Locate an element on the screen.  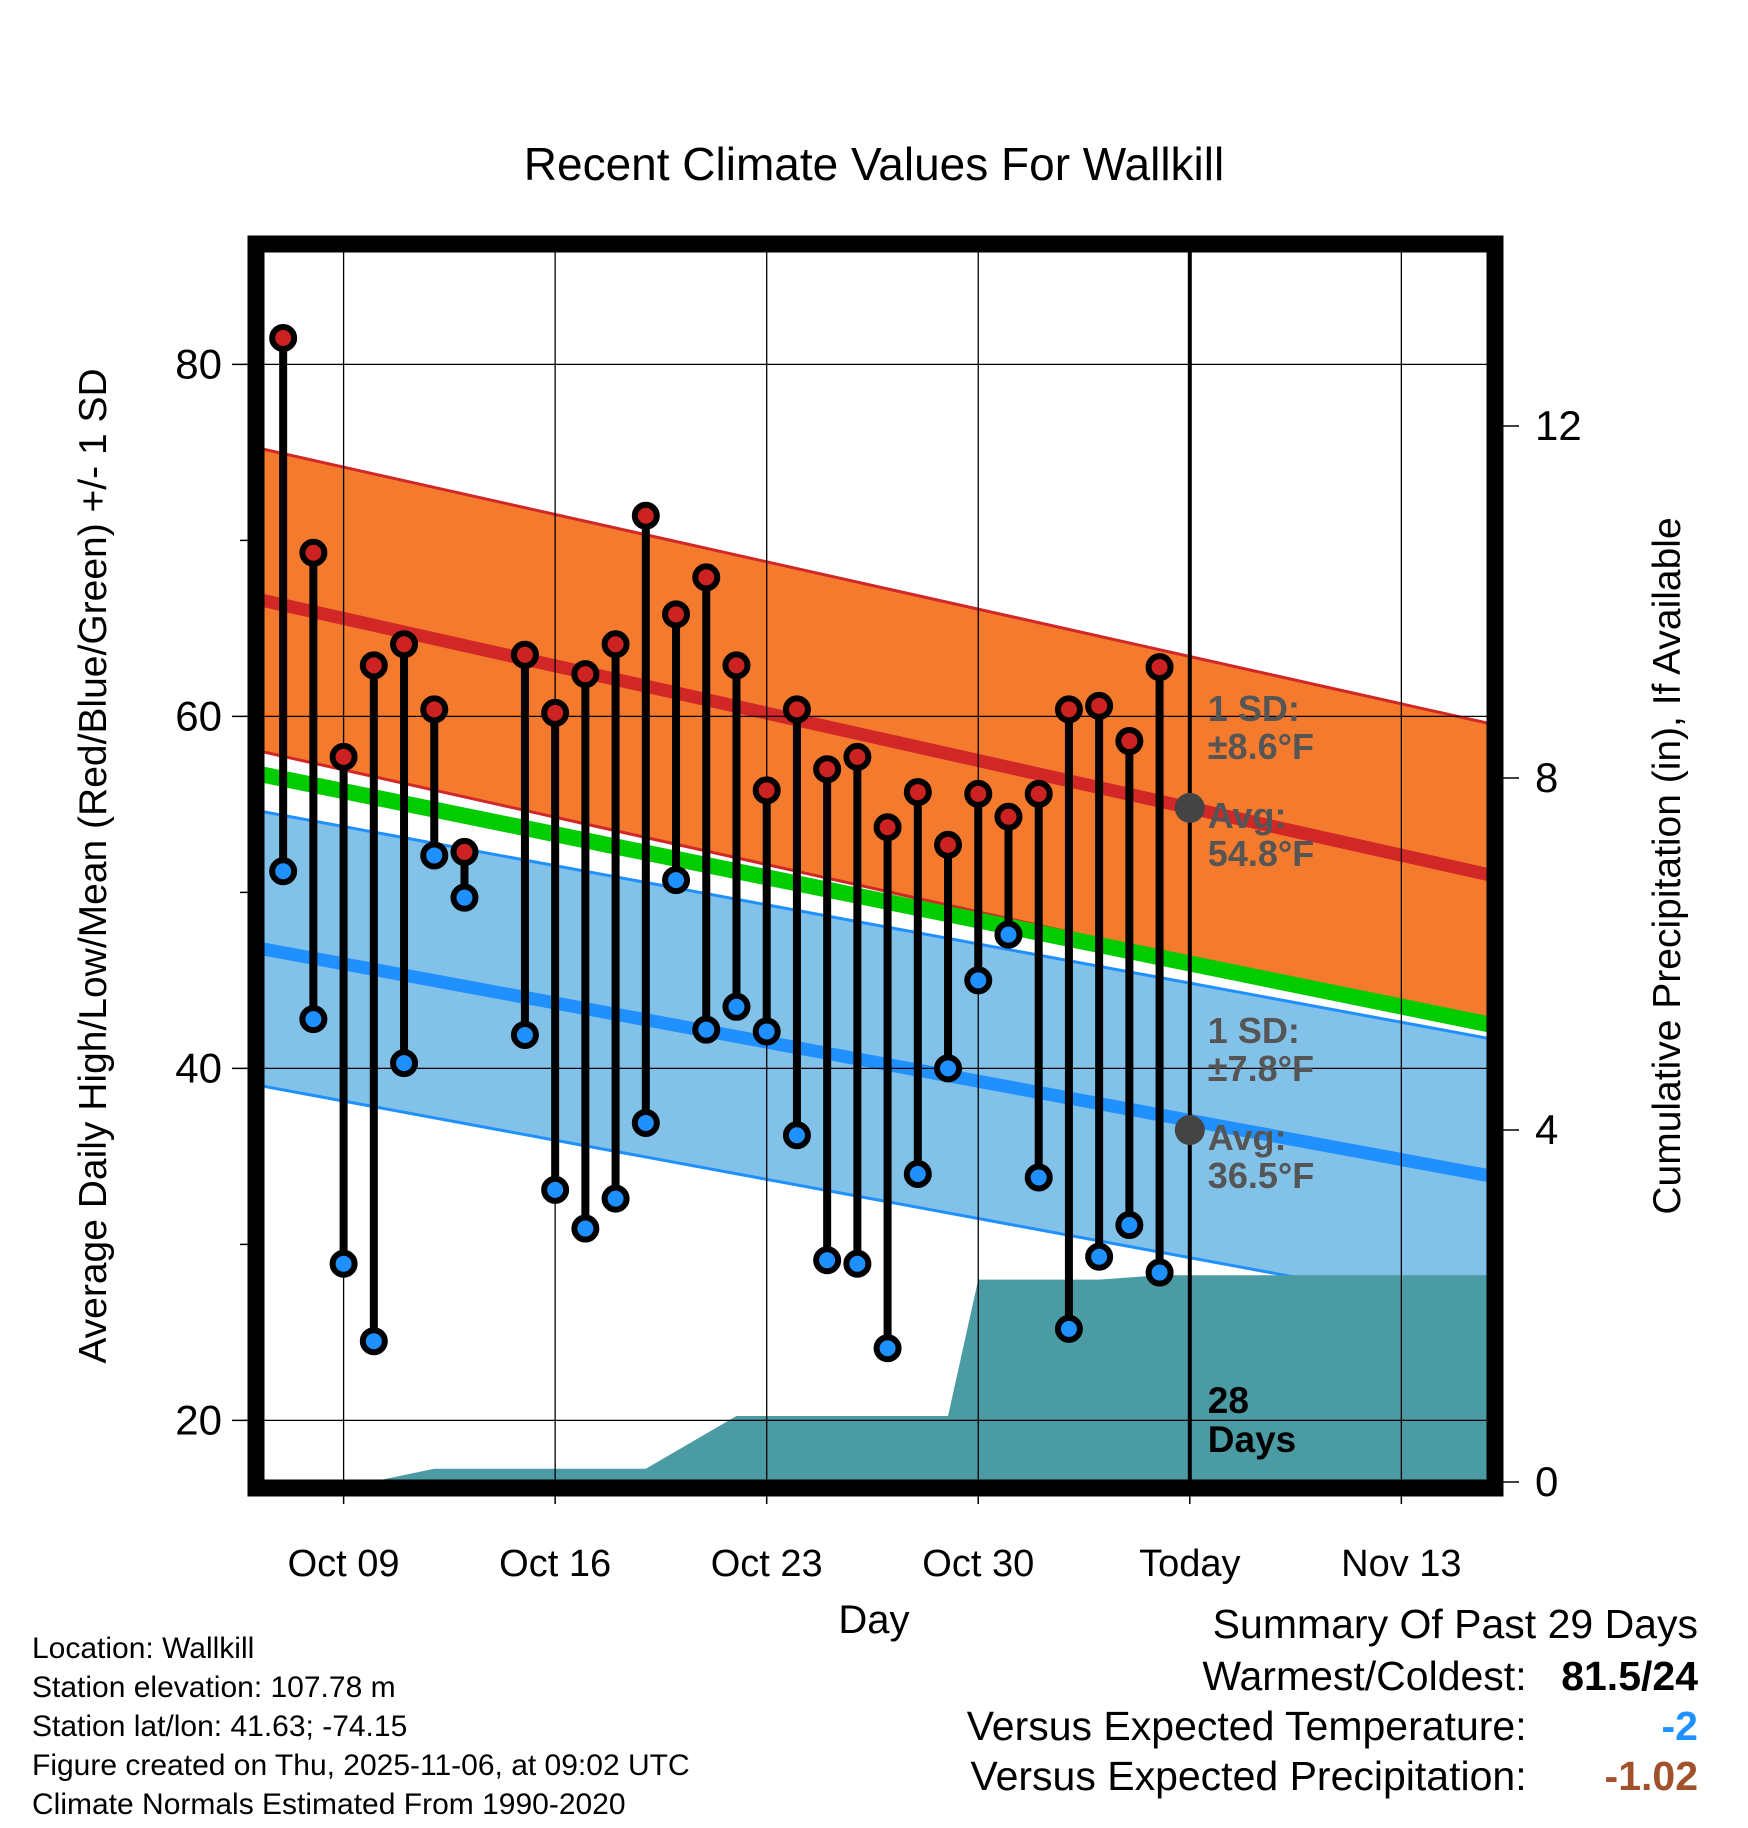
y-tick-label-left: 40 is located at coordinates (198, 1067).